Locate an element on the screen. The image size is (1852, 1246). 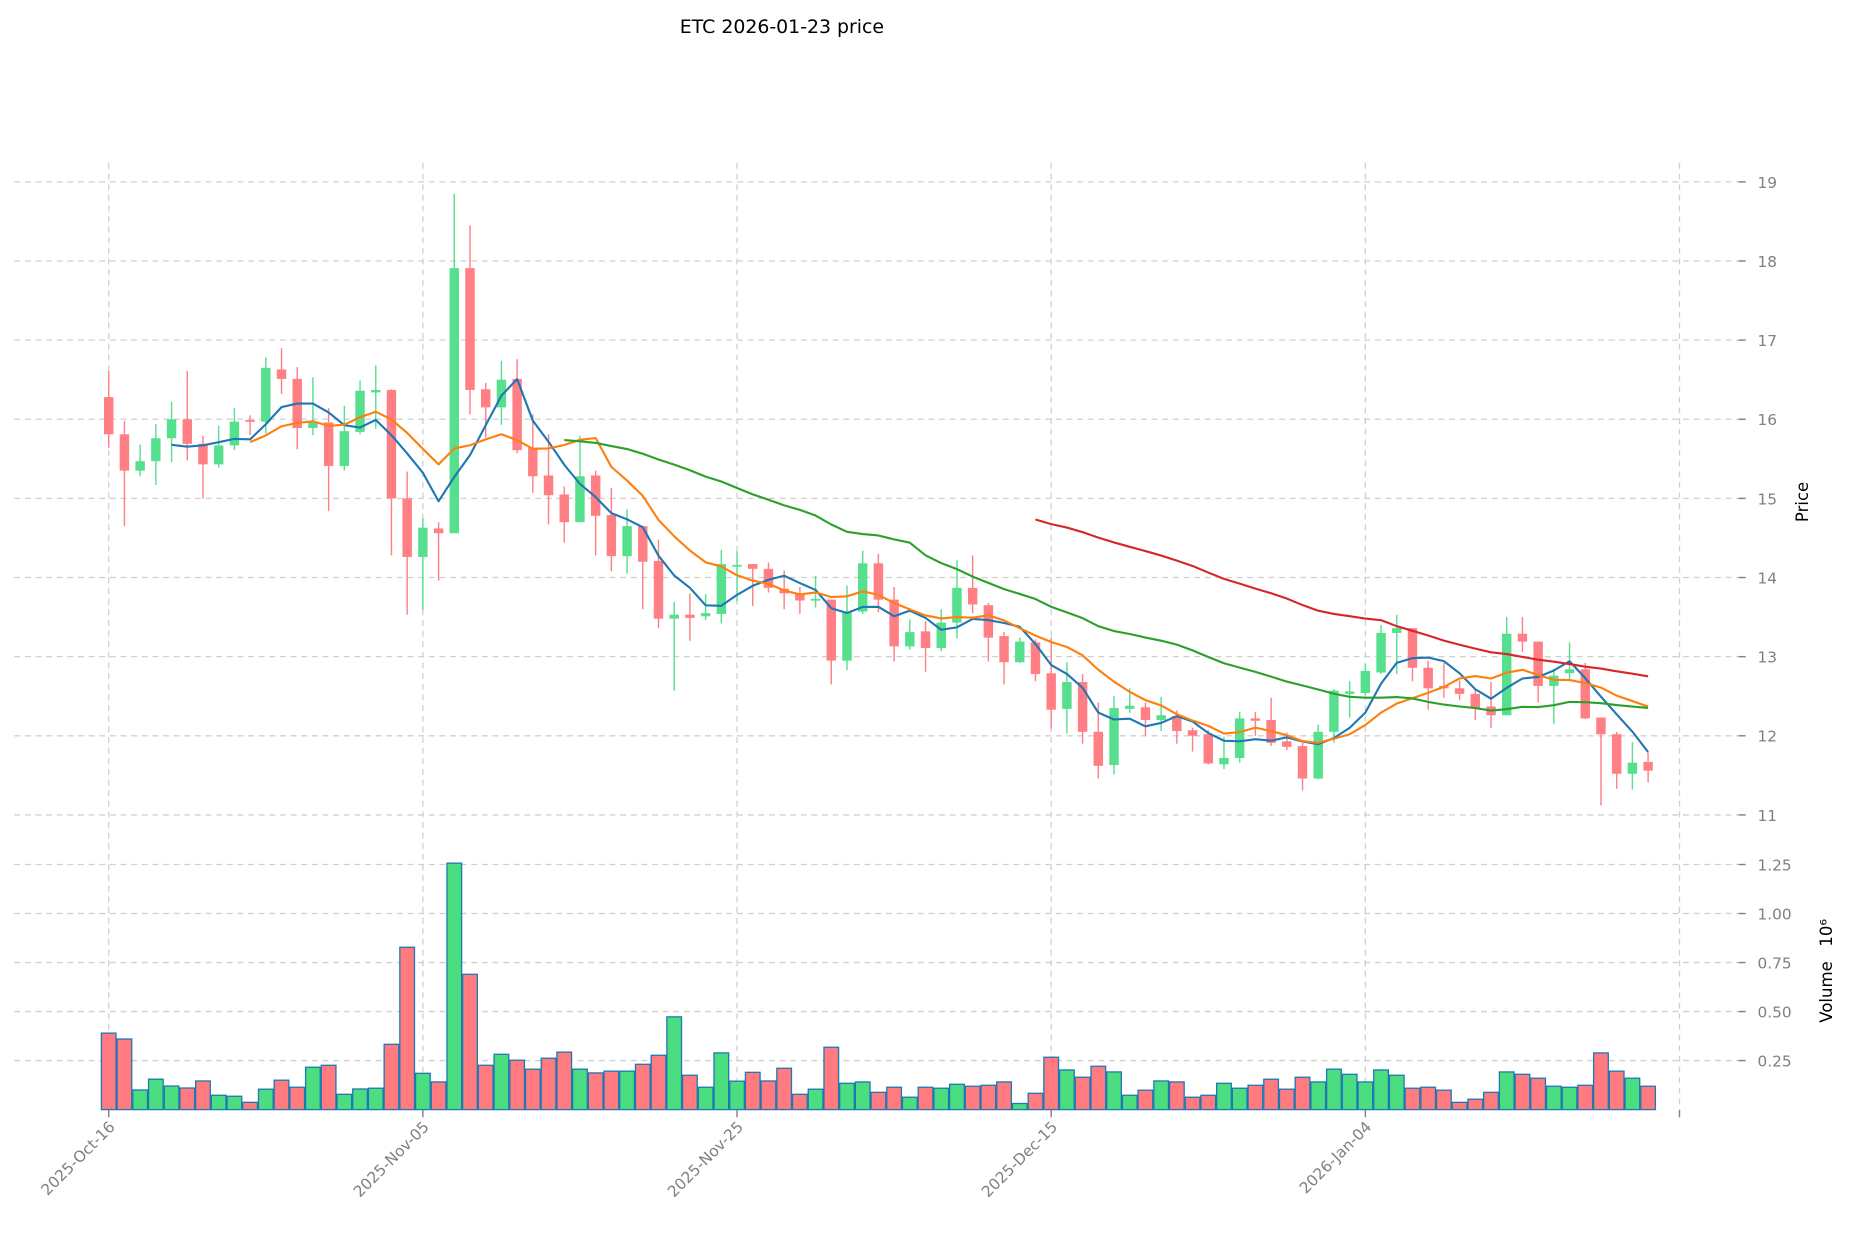
price-tick-label: 19 is located at coordinates (1767, 183).